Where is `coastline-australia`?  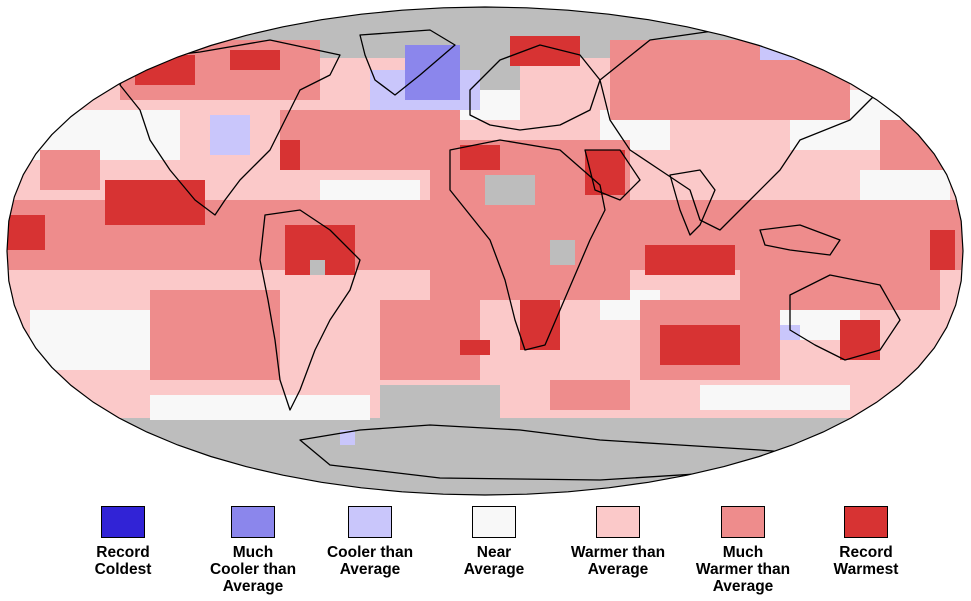 coastline-australia is located at coordinates (845, 317).